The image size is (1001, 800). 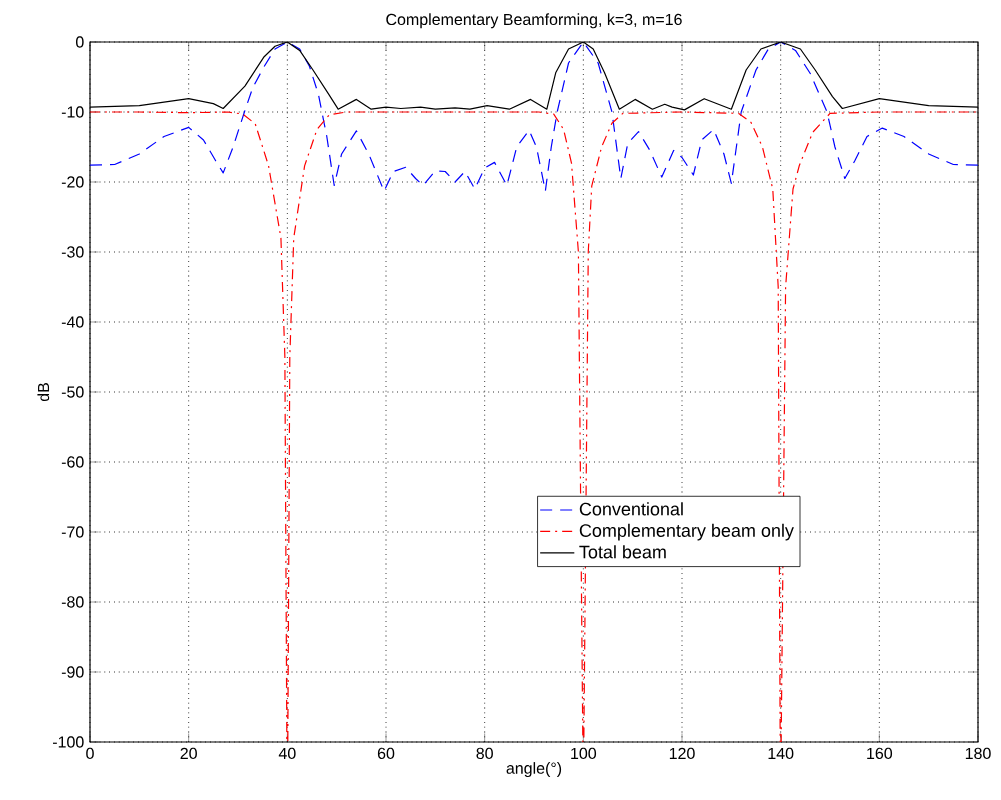 What do you see at coordinates (72, 462) in the screenshot?
I see `y-tick-label: -60` at bounding box center [72, 462].